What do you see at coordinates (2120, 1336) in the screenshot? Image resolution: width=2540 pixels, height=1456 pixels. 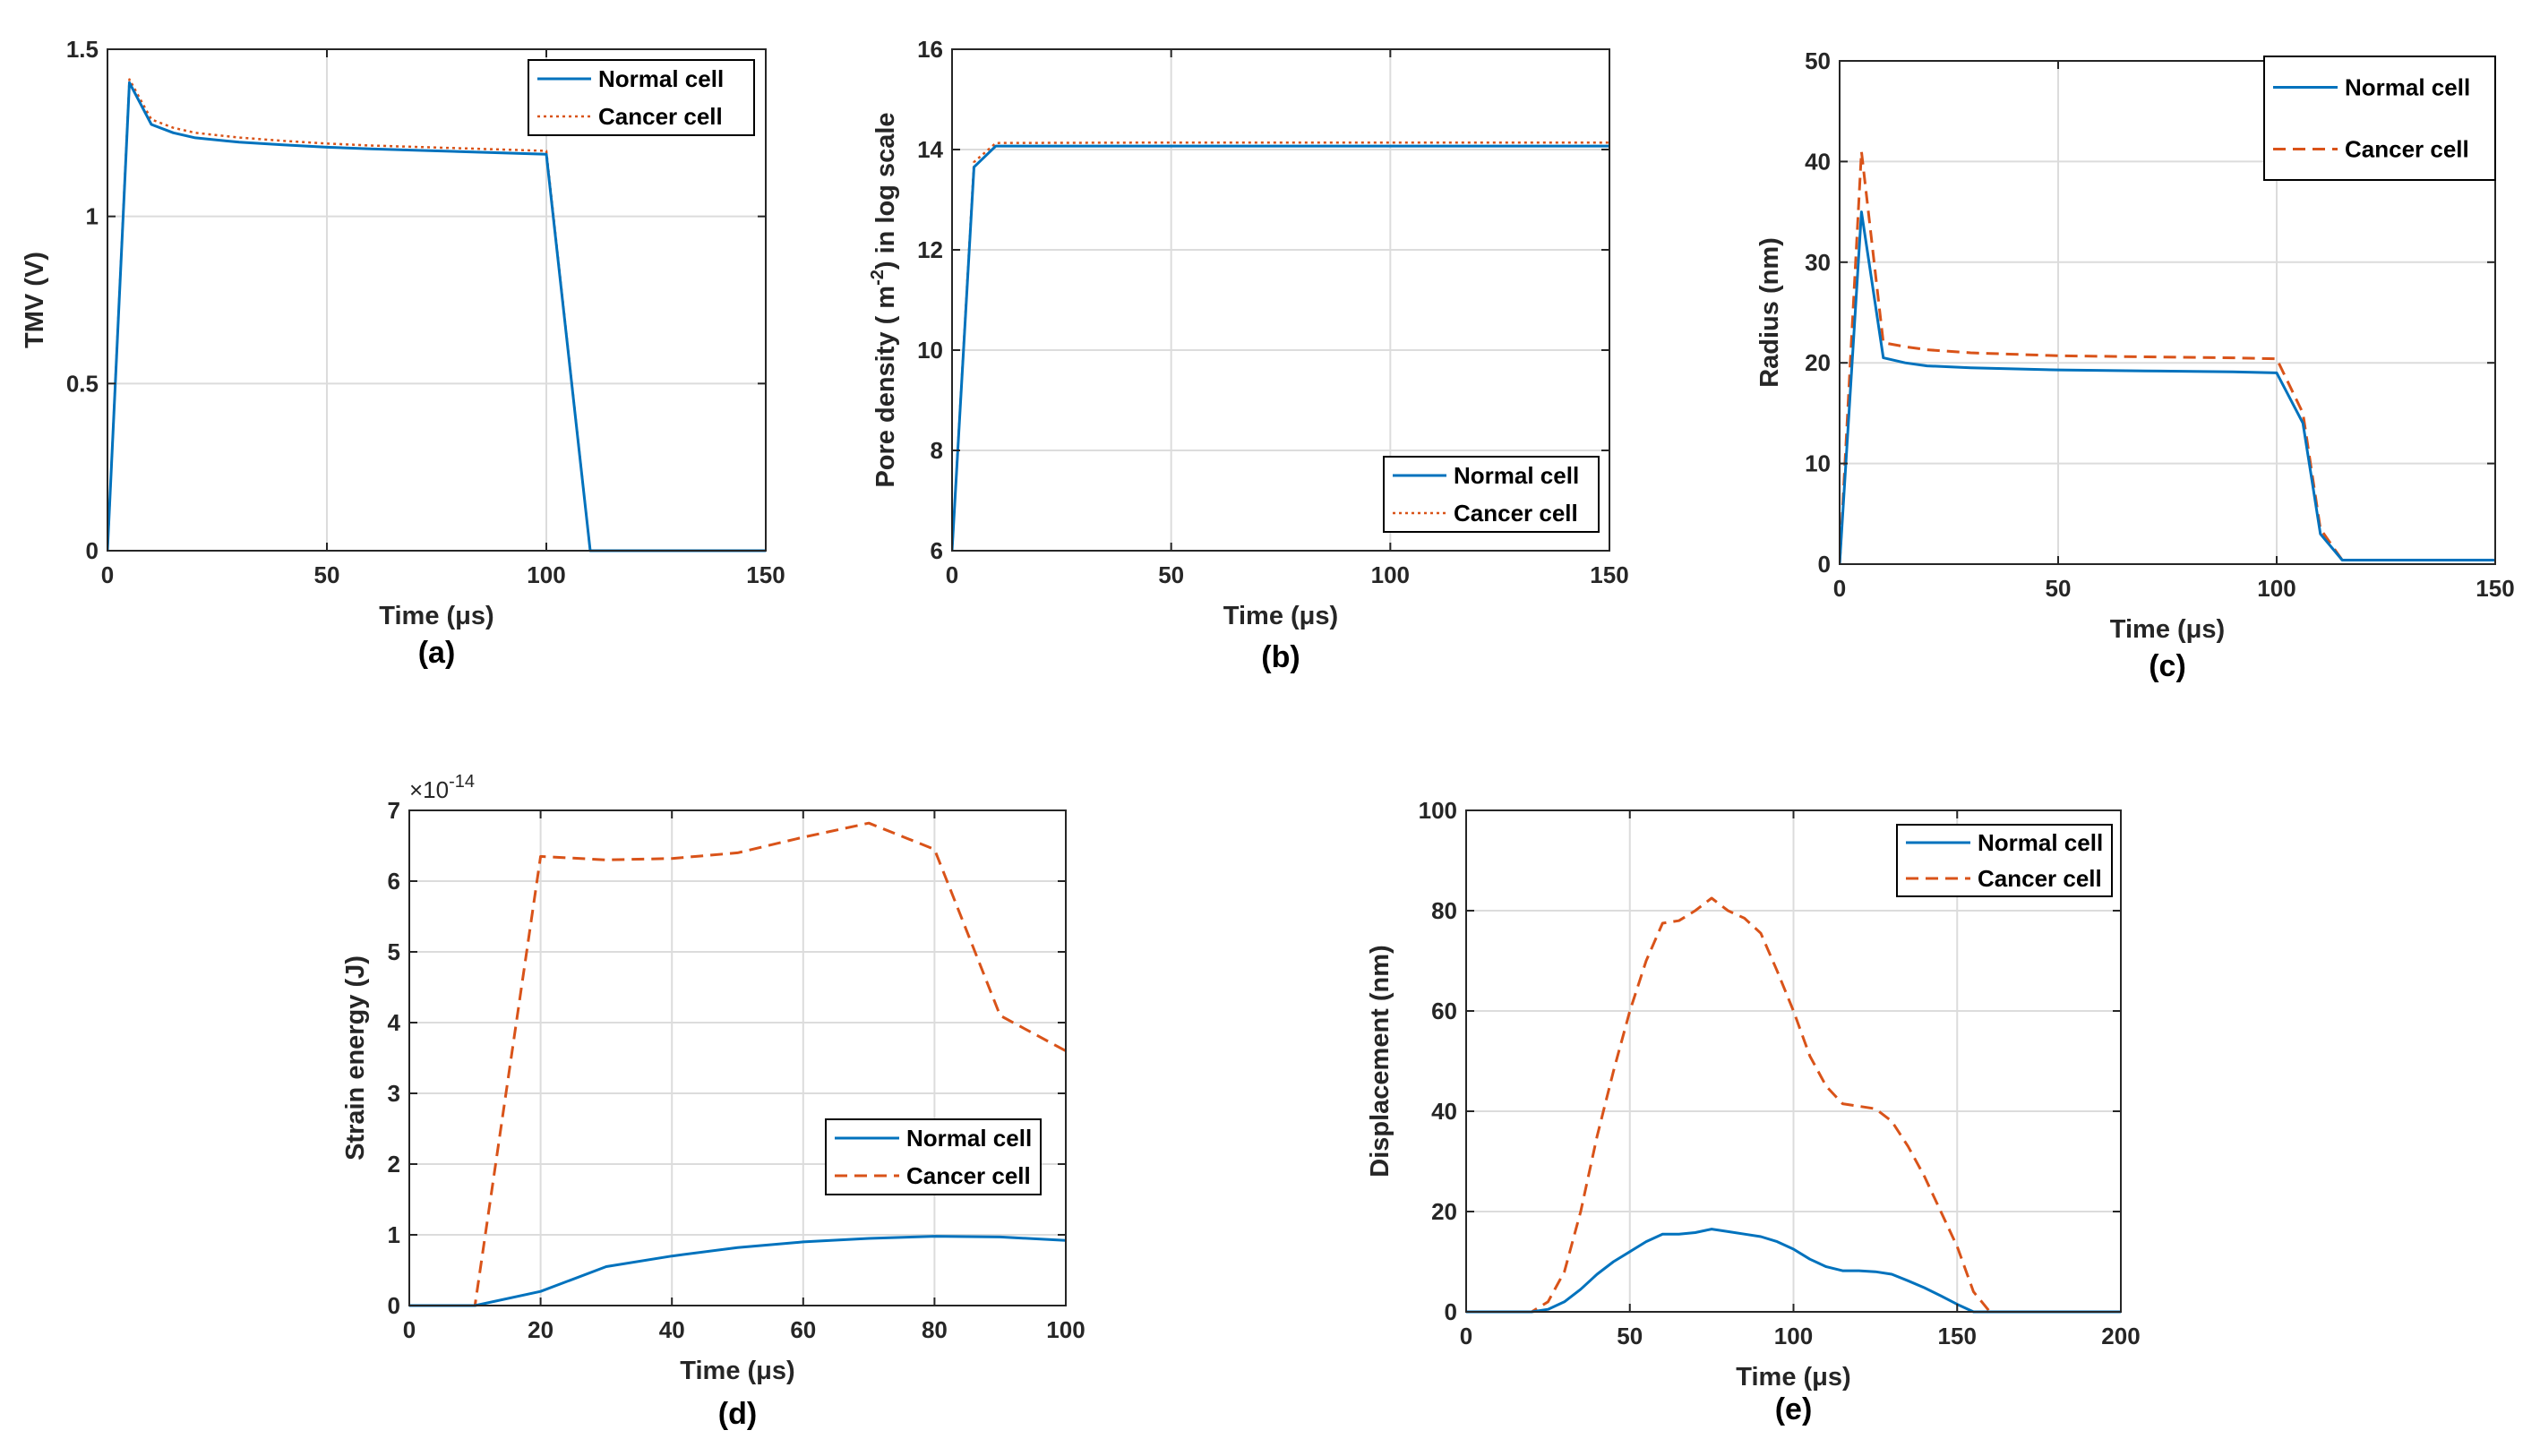 I see `x-tick-label: 200` at bounding box center [2120, 1336].